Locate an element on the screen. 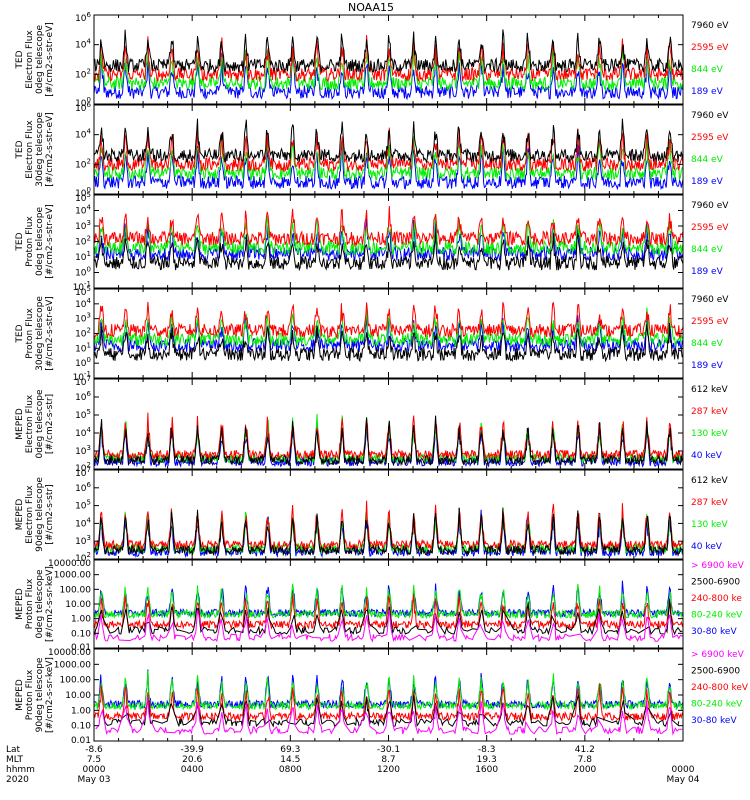  legend-item: 80-240 keV is located at coordinates (717, 705).